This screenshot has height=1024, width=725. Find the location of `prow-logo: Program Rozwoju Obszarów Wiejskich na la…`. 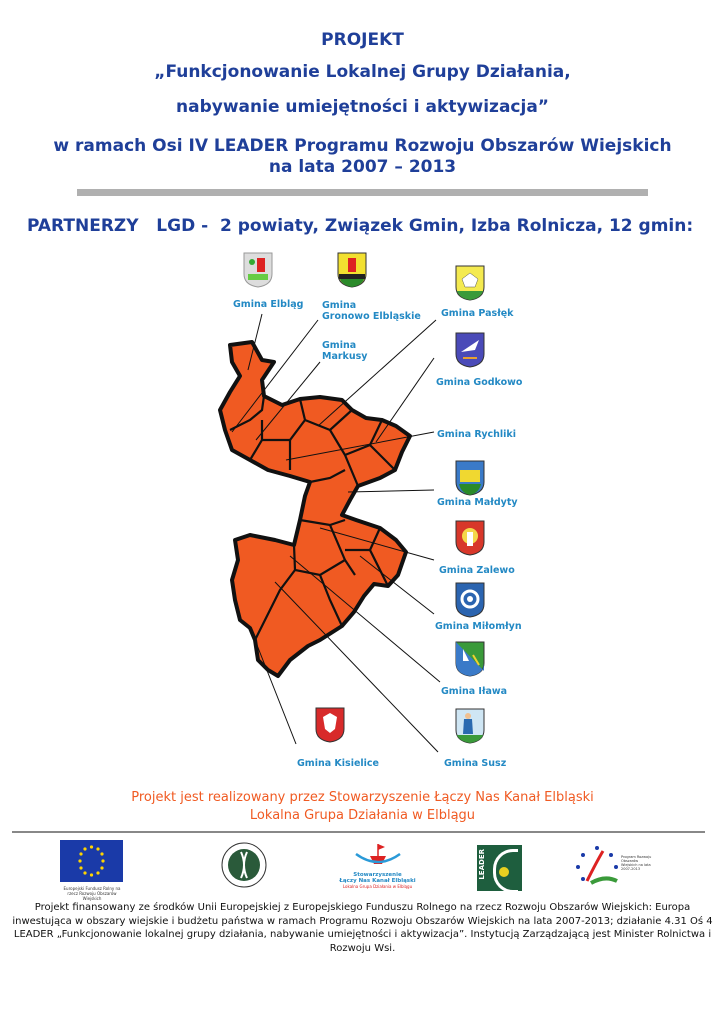

prow-logo: Program Rozwoju Obszarów Wiejskich na la… is located at coordinates (613, 867).